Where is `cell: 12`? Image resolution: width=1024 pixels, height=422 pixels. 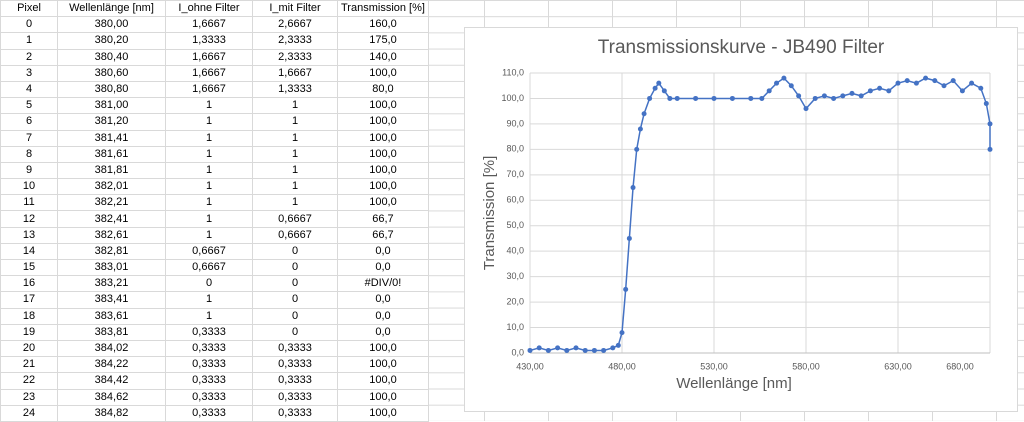
cell: 12 is located at coordinates (29, 219).